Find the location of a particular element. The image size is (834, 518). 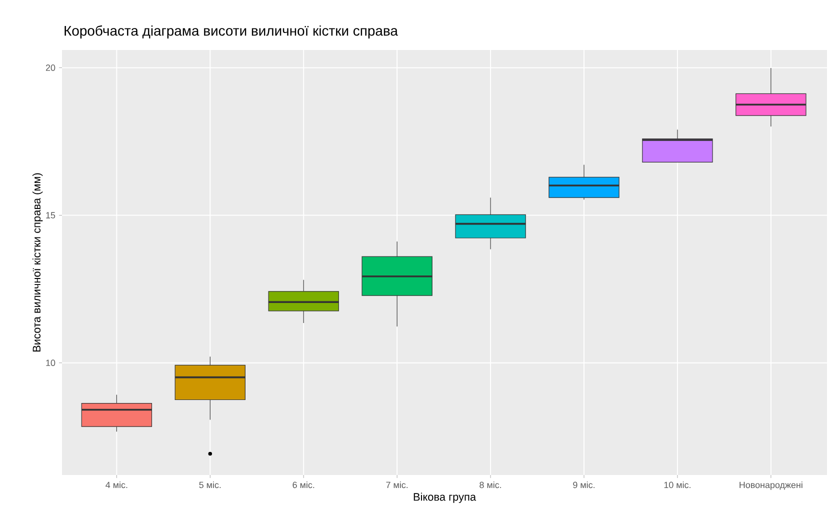

x-tick-label: 5 міс. is located at coordinates (210, 485).